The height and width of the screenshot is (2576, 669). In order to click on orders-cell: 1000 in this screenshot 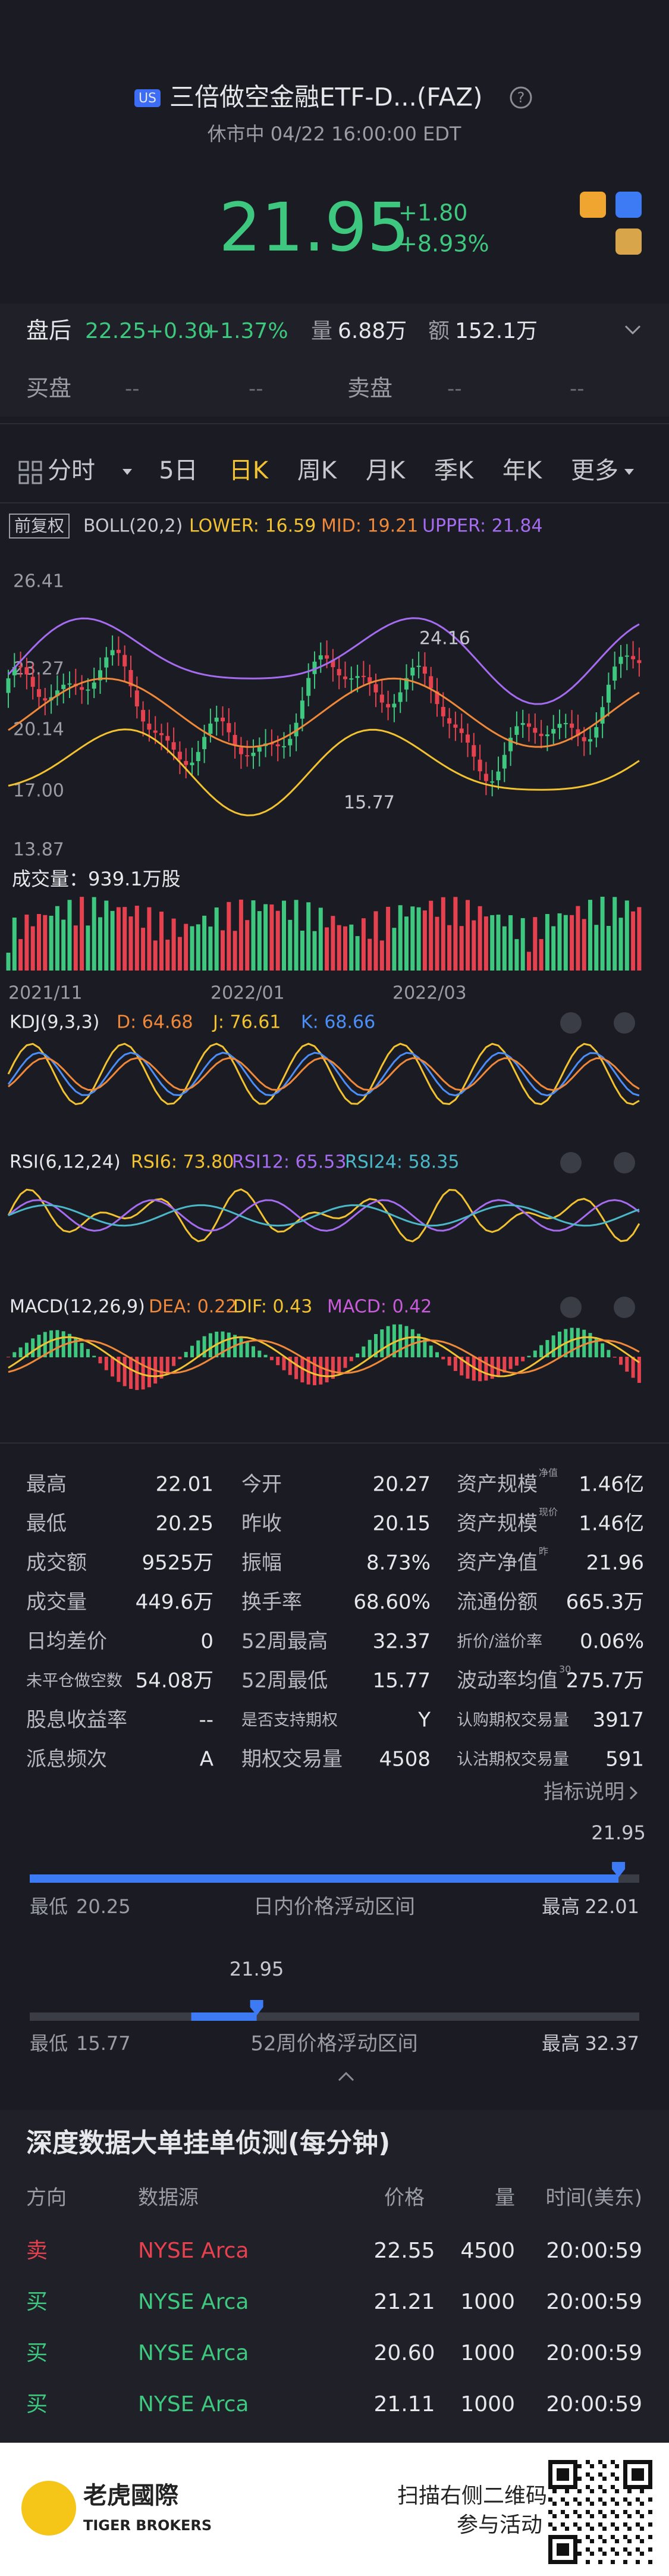, I will do `click(487, 2353)`.